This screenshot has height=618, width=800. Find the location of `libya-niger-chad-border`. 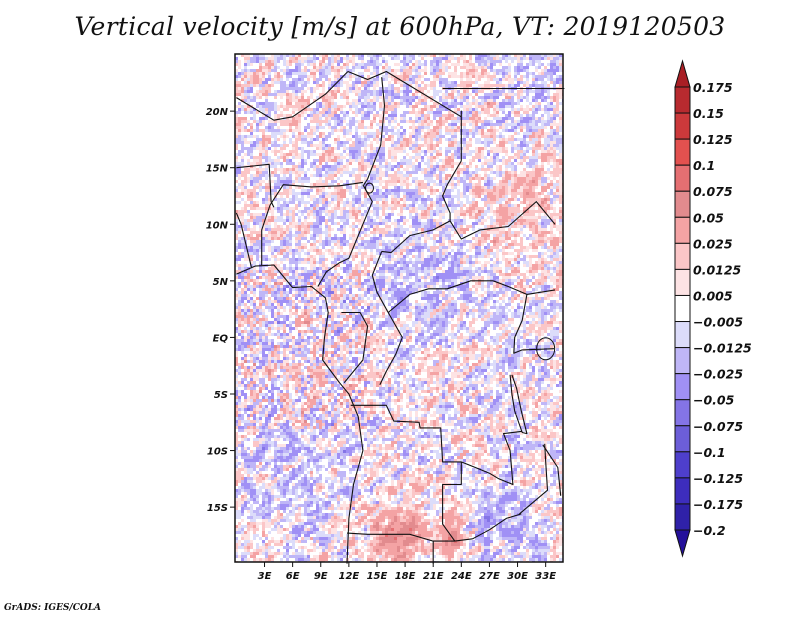

libya-niger-chad-border is located at coordinates (404, 115).